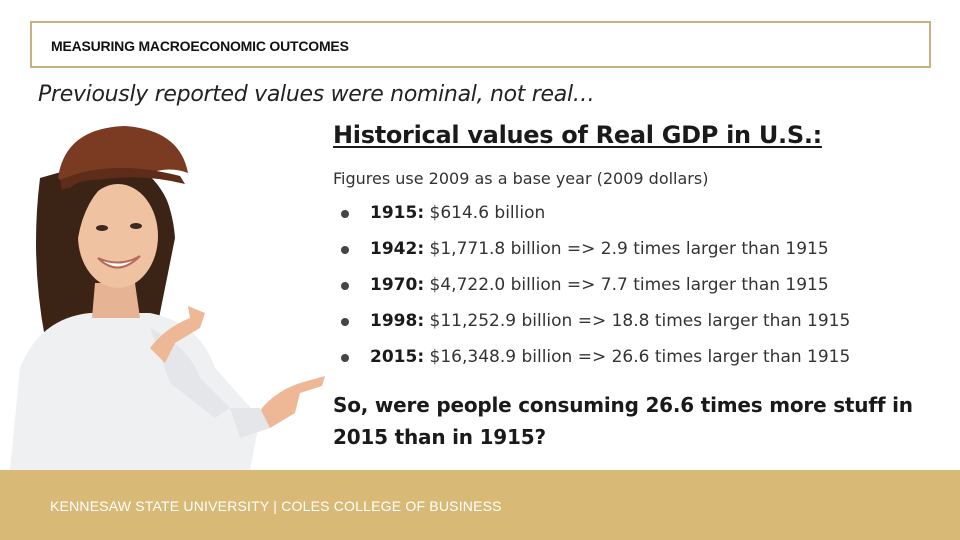  I want to click on year-label: 1915:, so click(397, 213).